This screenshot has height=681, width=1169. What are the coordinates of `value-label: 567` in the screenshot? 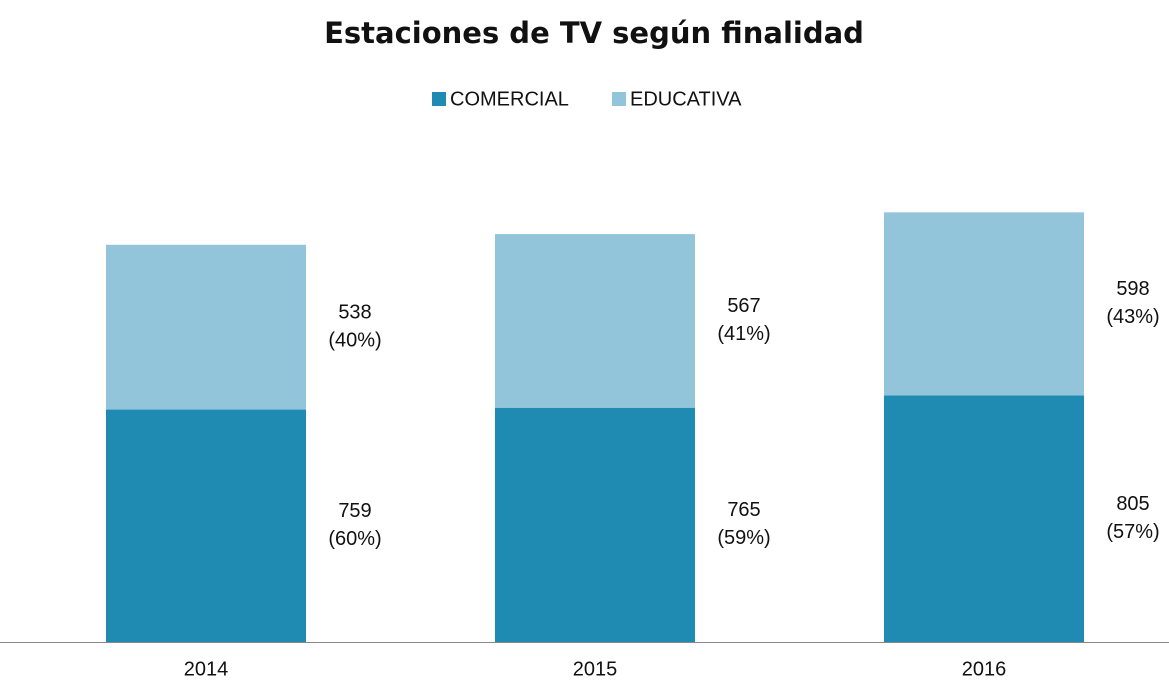 It's located at (743, 306).